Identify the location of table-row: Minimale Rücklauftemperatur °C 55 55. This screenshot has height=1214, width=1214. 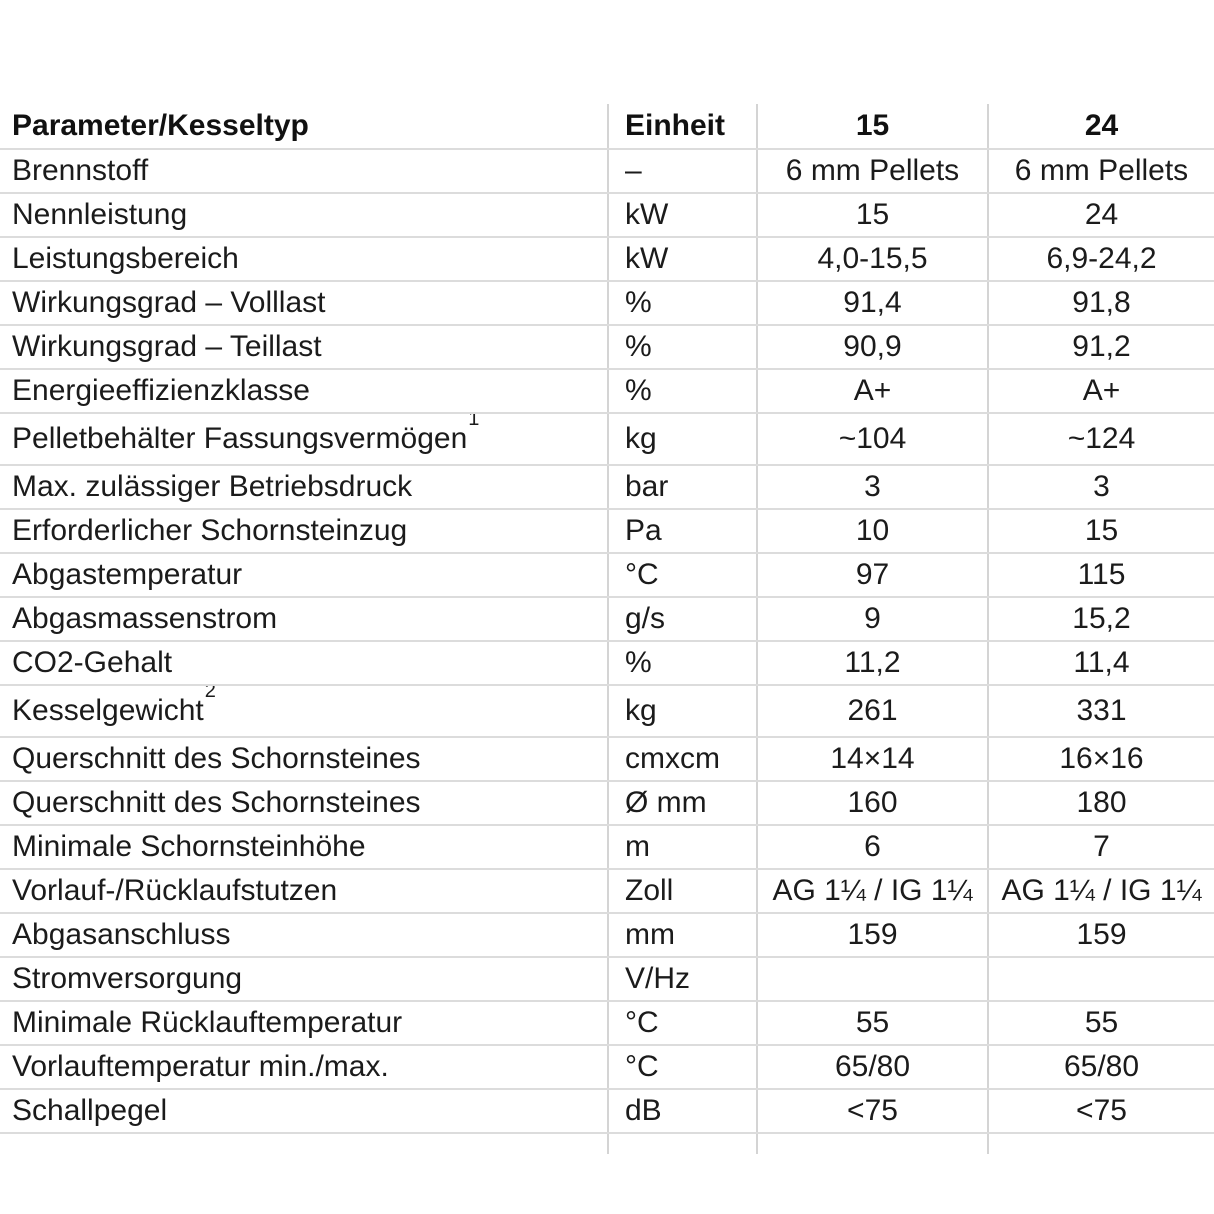
(607, 1023).